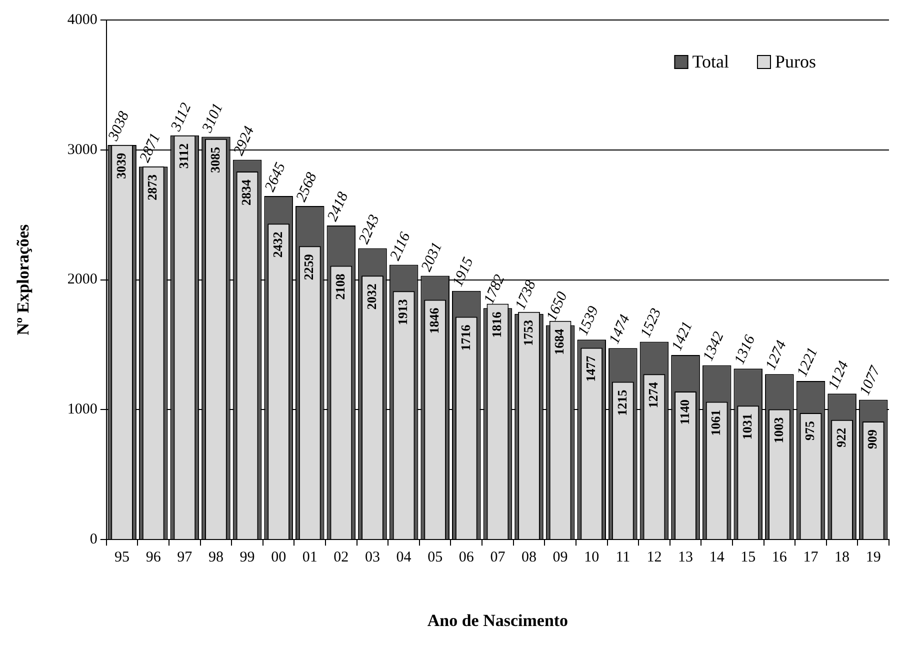 This screenshot has width=899, height=646. Describe the element at coordinates (338, 206) in the screenshot. I see `data-label: 2418` at that location.